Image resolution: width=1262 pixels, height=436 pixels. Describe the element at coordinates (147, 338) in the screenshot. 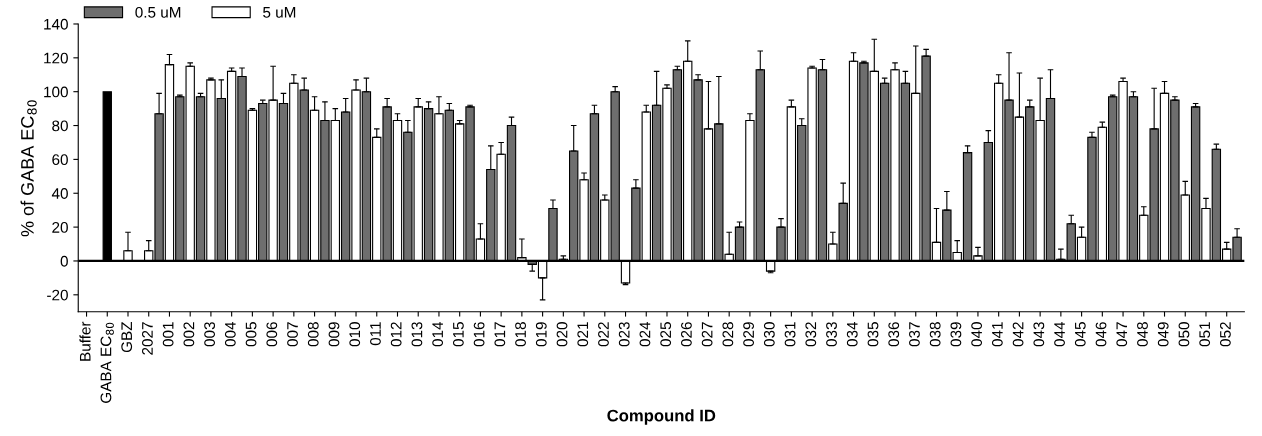

I see `x-tick-label: 2027` at that location.